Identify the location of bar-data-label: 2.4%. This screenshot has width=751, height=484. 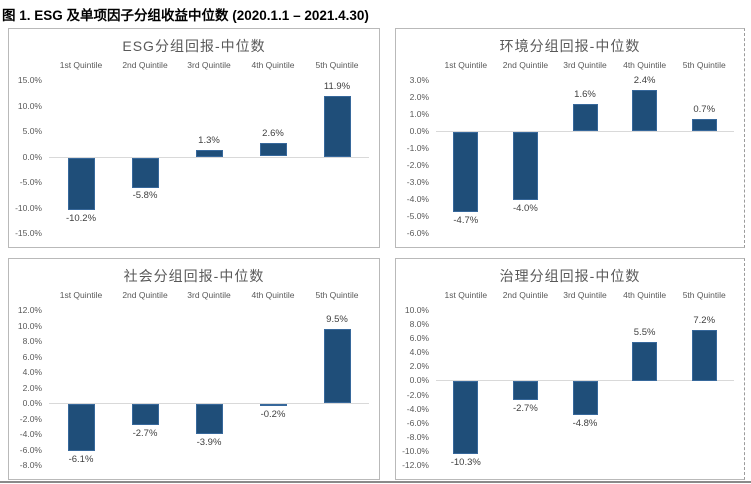
(644, 81).